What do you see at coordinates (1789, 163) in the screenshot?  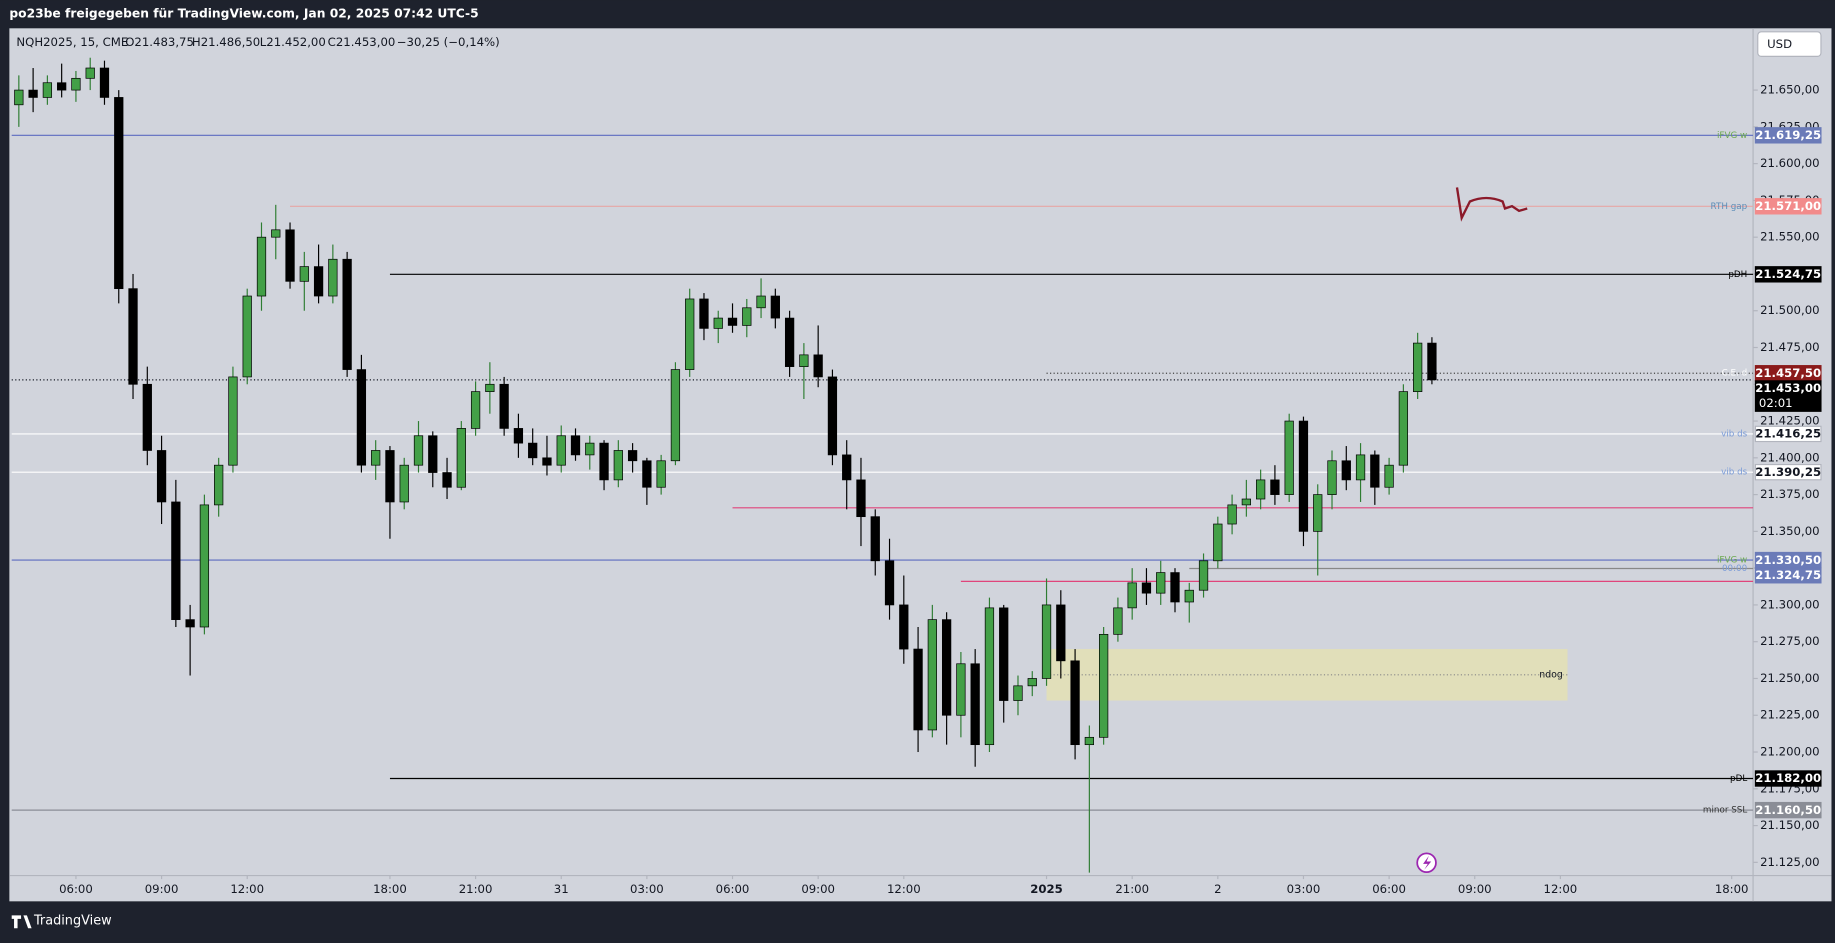 I see `y-tick-label: 21.600,00` at bounding box center [1789, 163].